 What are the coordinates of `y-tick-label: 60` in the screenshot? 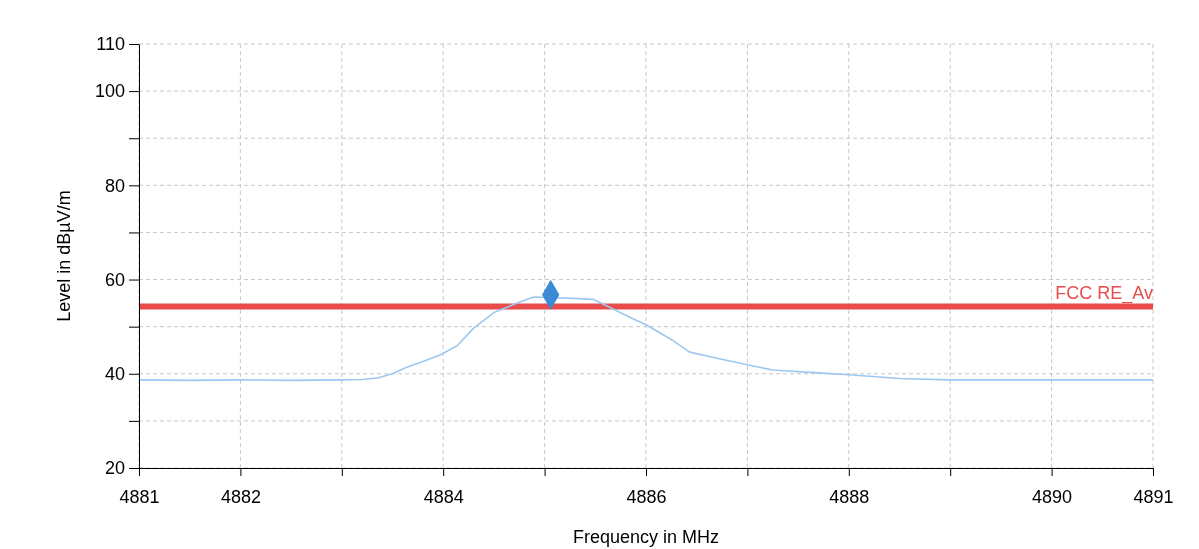 It's located at (114, 279).